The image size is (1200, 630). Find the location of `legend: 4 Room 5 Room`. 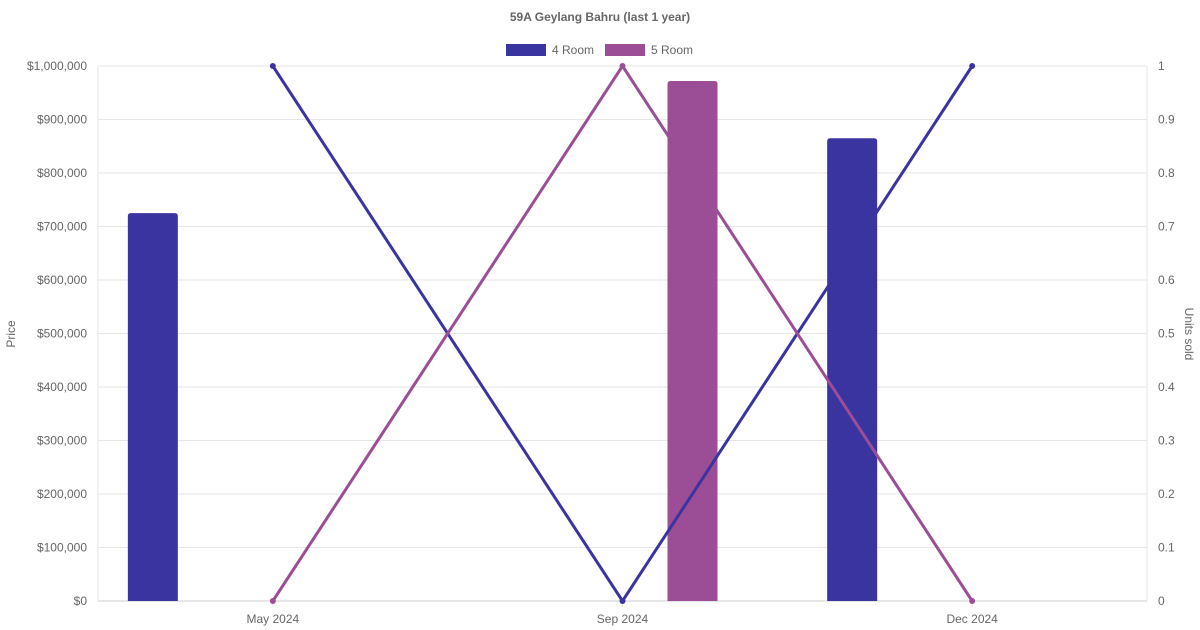

legend: 4 Room 5 Room is located at coordinates (599, 50).